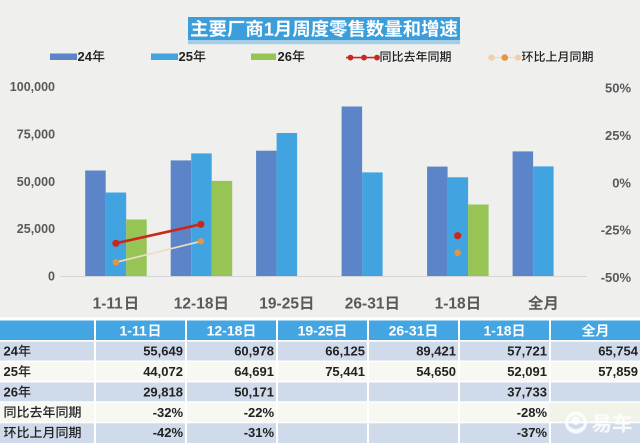 The width and height of the screenshot is (640, 443). Describe the element at coordinates (36, 134) in the screenshot. I see `svg-text: 75,000` at that location.